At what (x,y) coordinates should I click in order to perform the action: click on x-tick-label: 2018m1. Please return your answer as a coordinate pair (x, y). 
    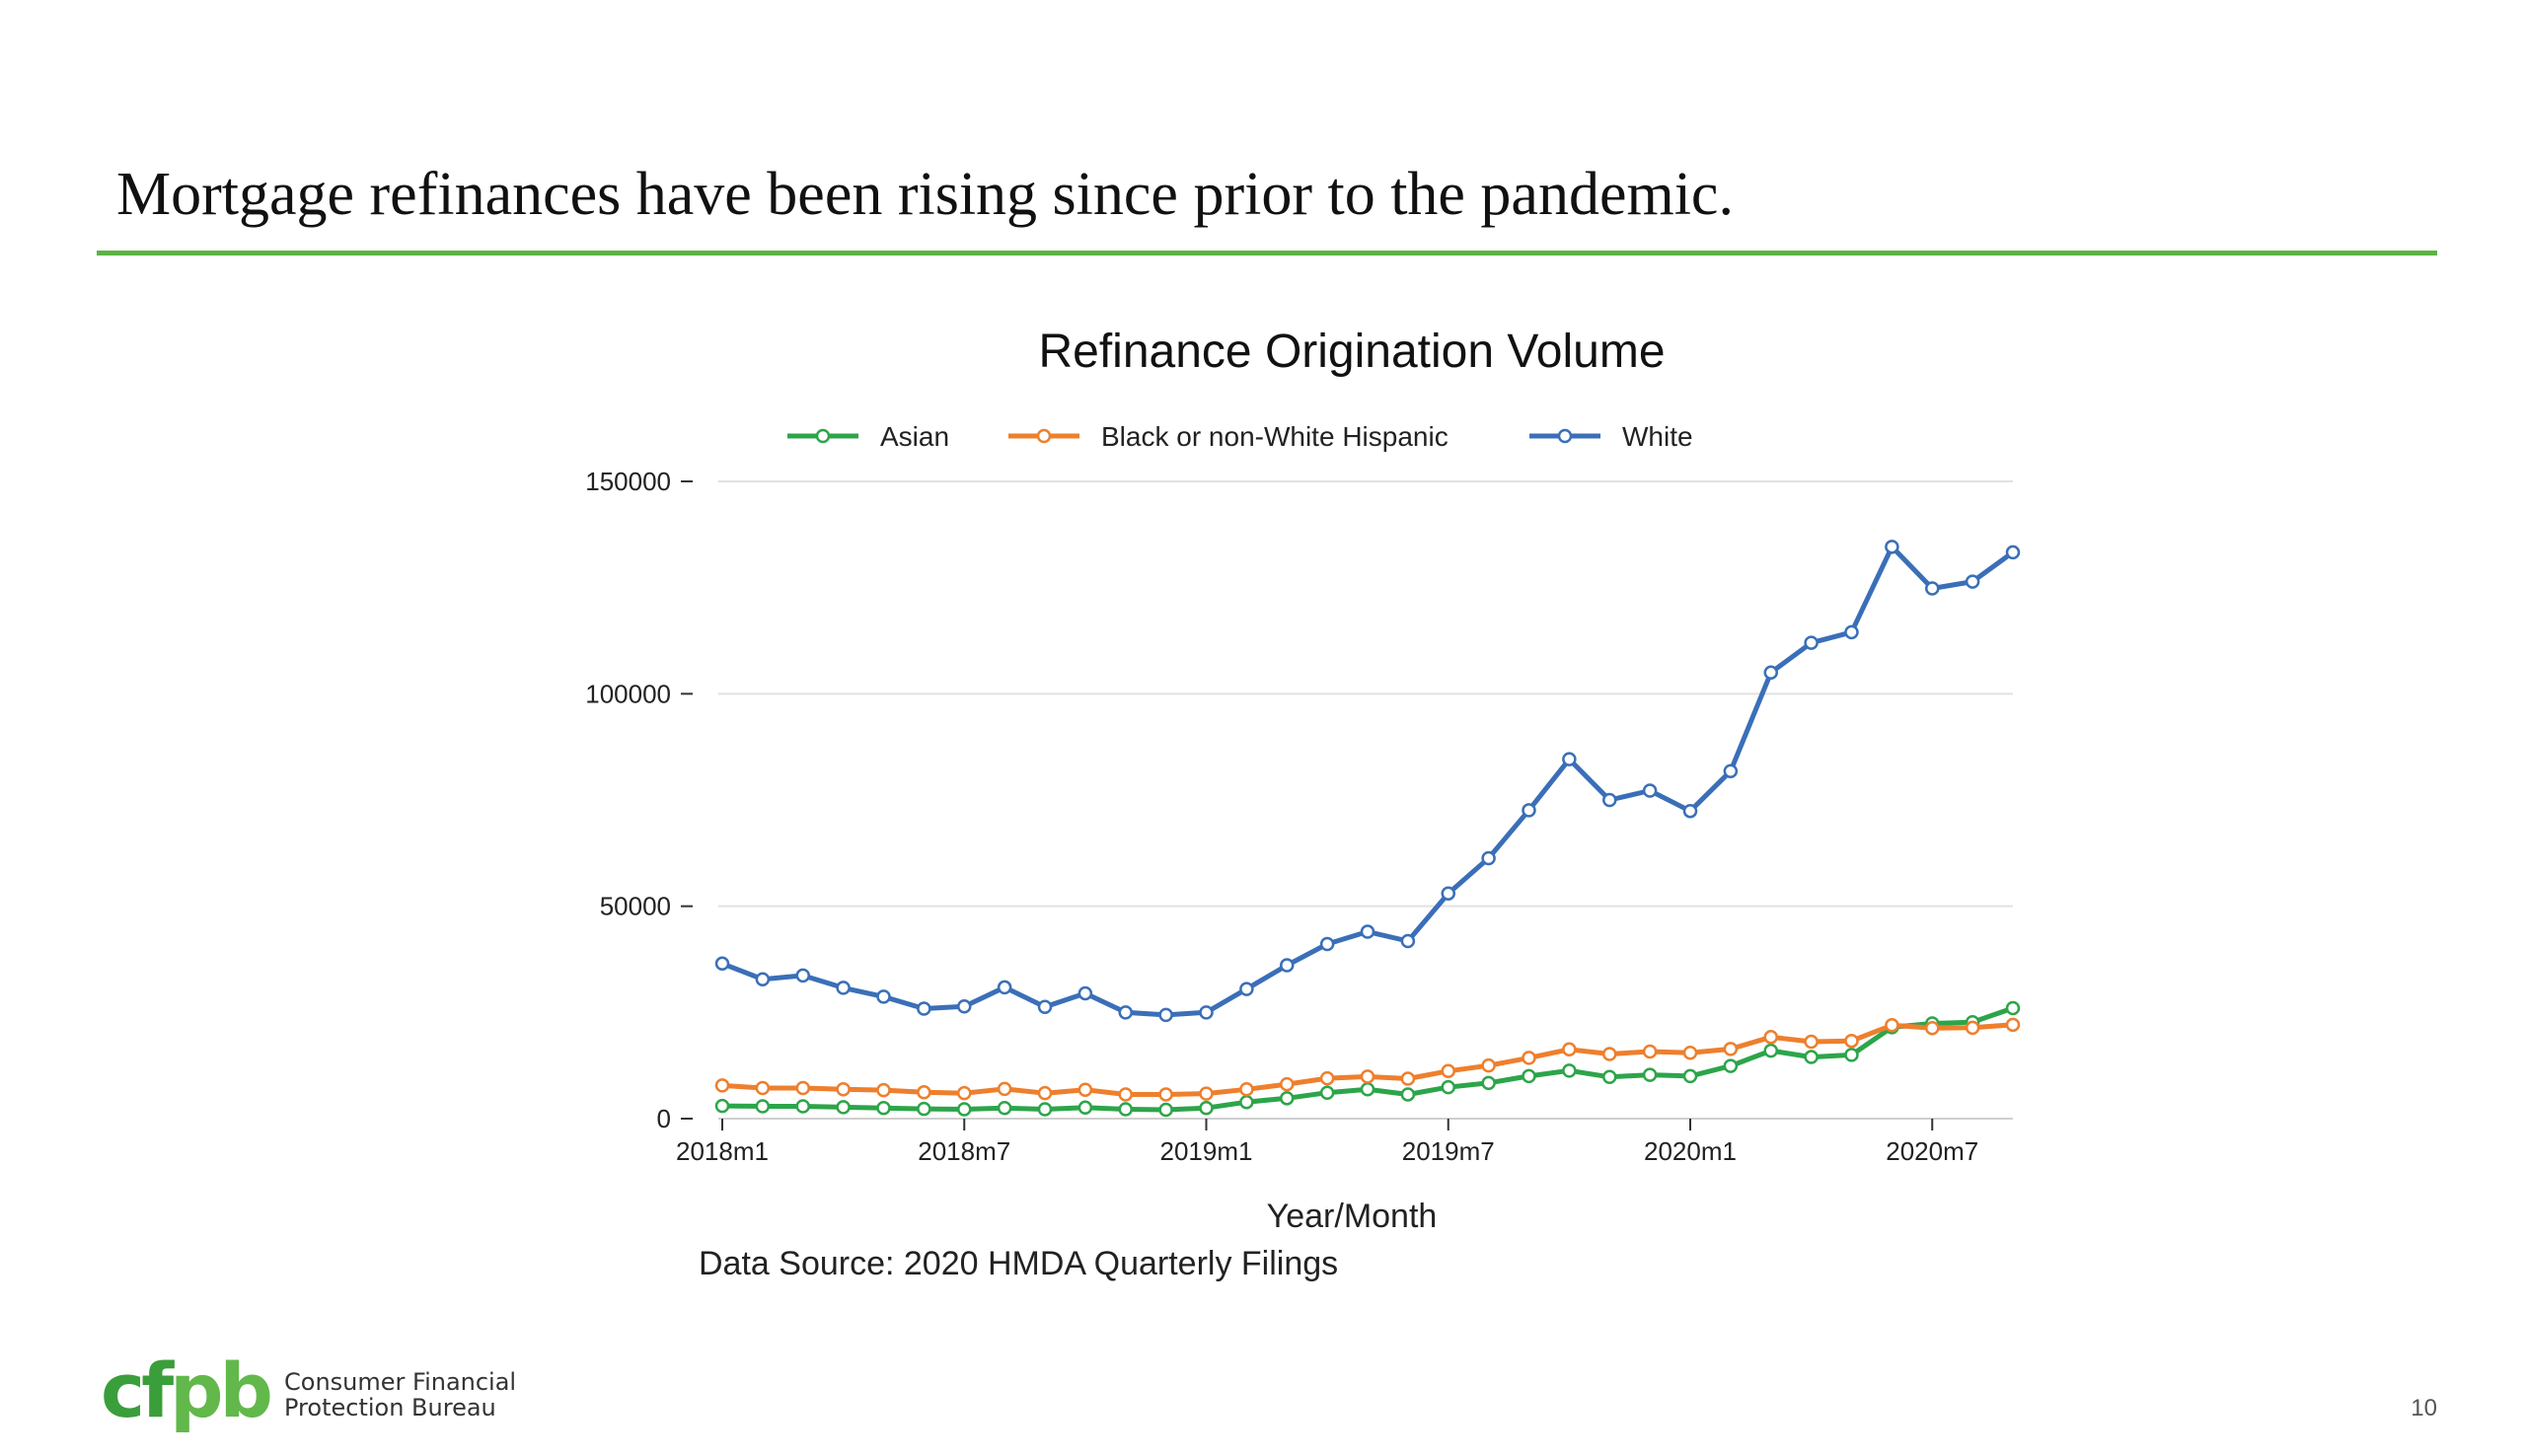
    Looking at the image, I should click on (722, 1151).